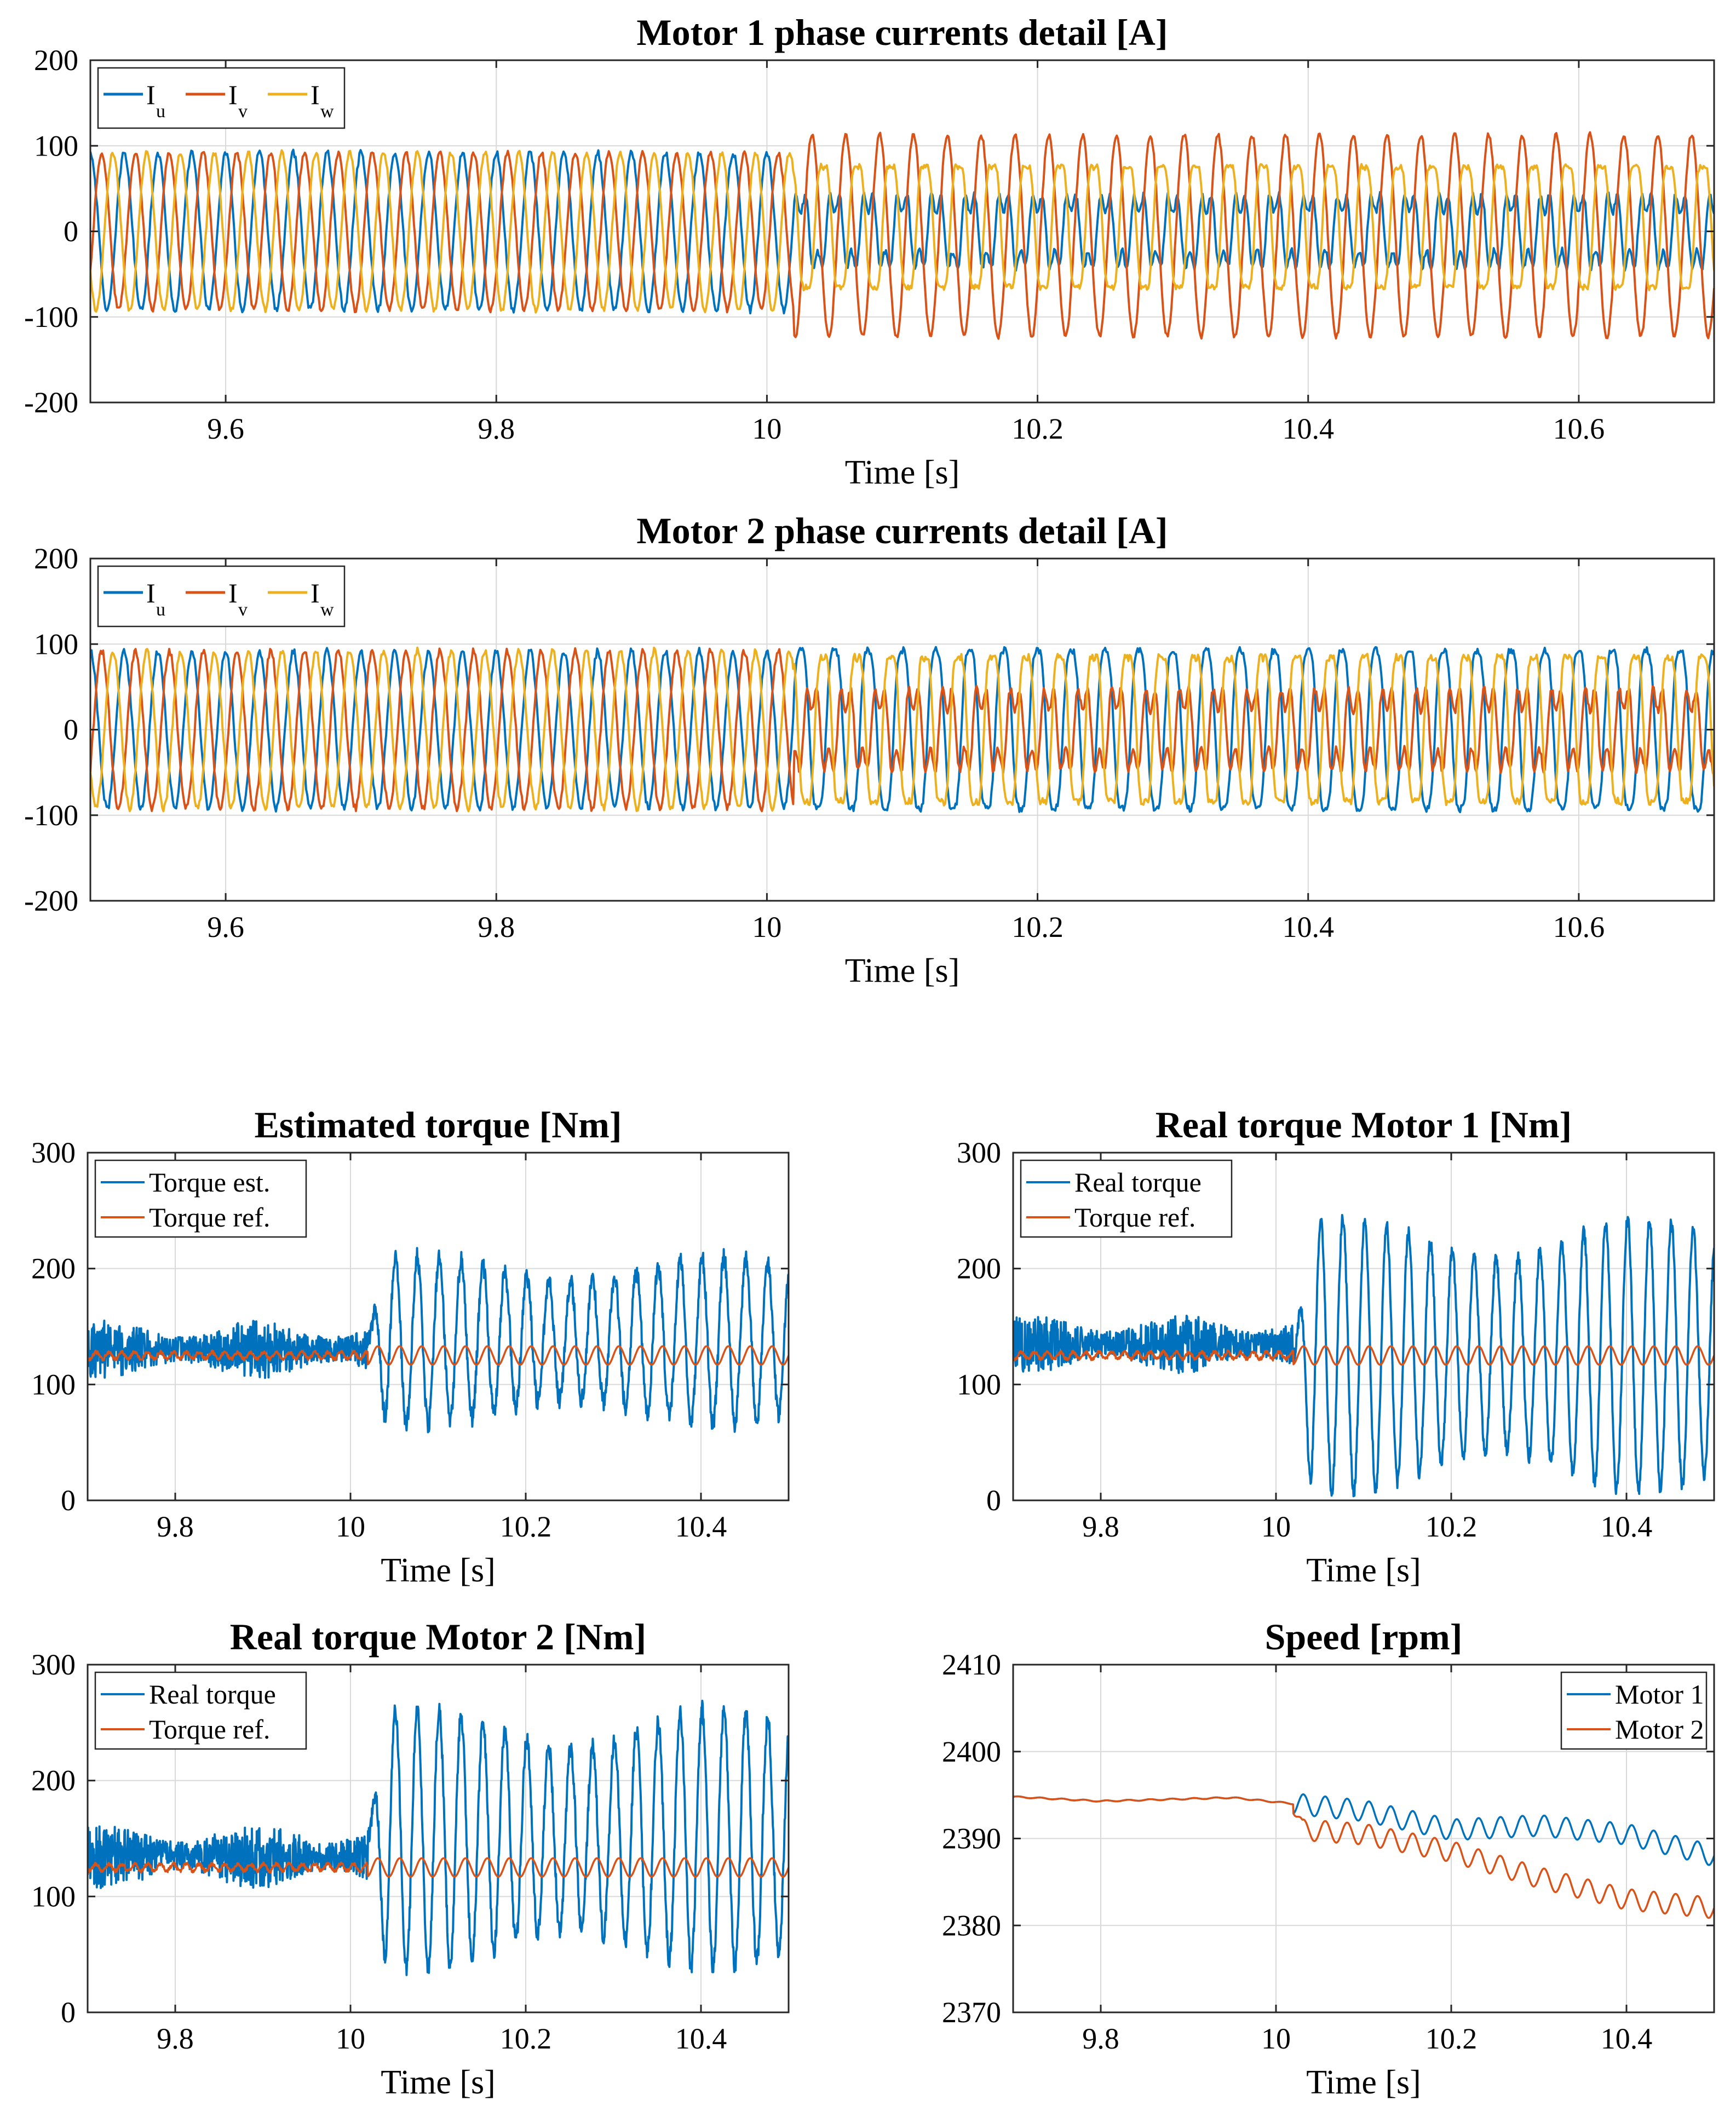 The image size is (1736, 2106). I want to click on y-tick-label: 2400, so click(971, 1752).